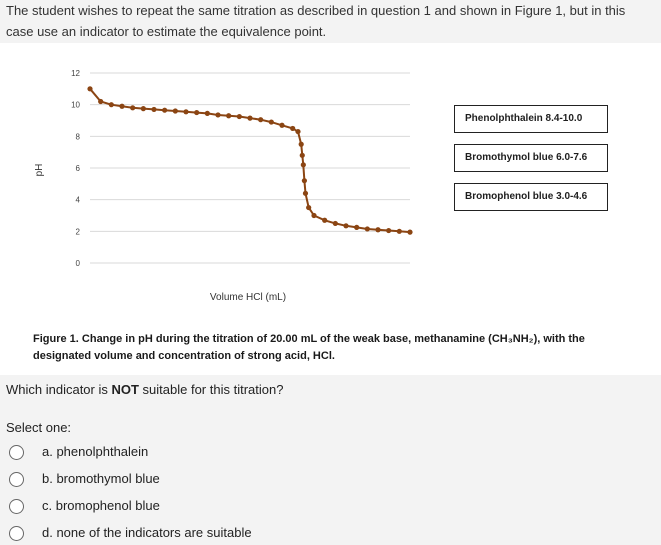  I want to click on option-label: d. none of the indicators are suitable, so click(147, 532).